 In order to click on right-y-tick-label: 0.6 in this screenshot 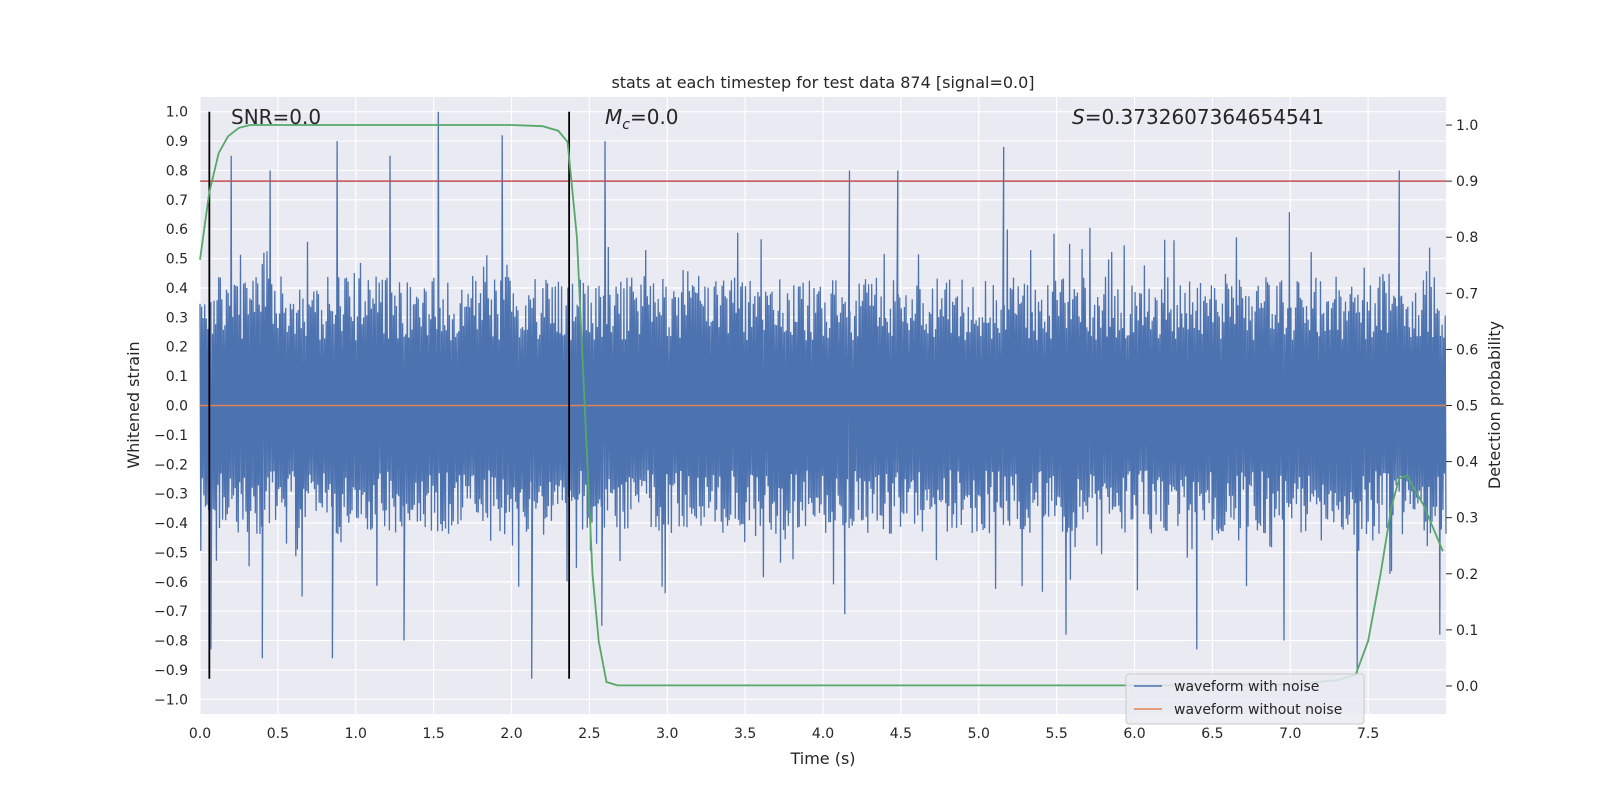, I will do `click(1467, 350)`.